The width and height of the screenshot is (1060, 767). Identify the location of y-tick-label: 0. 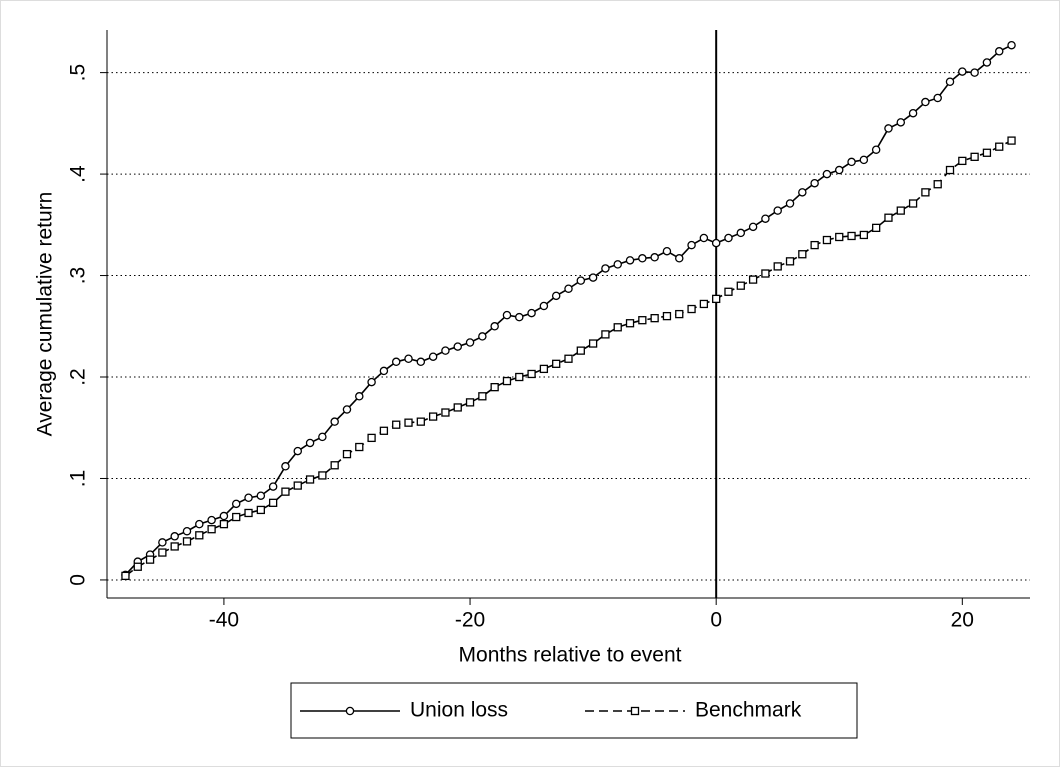
(78, 580).